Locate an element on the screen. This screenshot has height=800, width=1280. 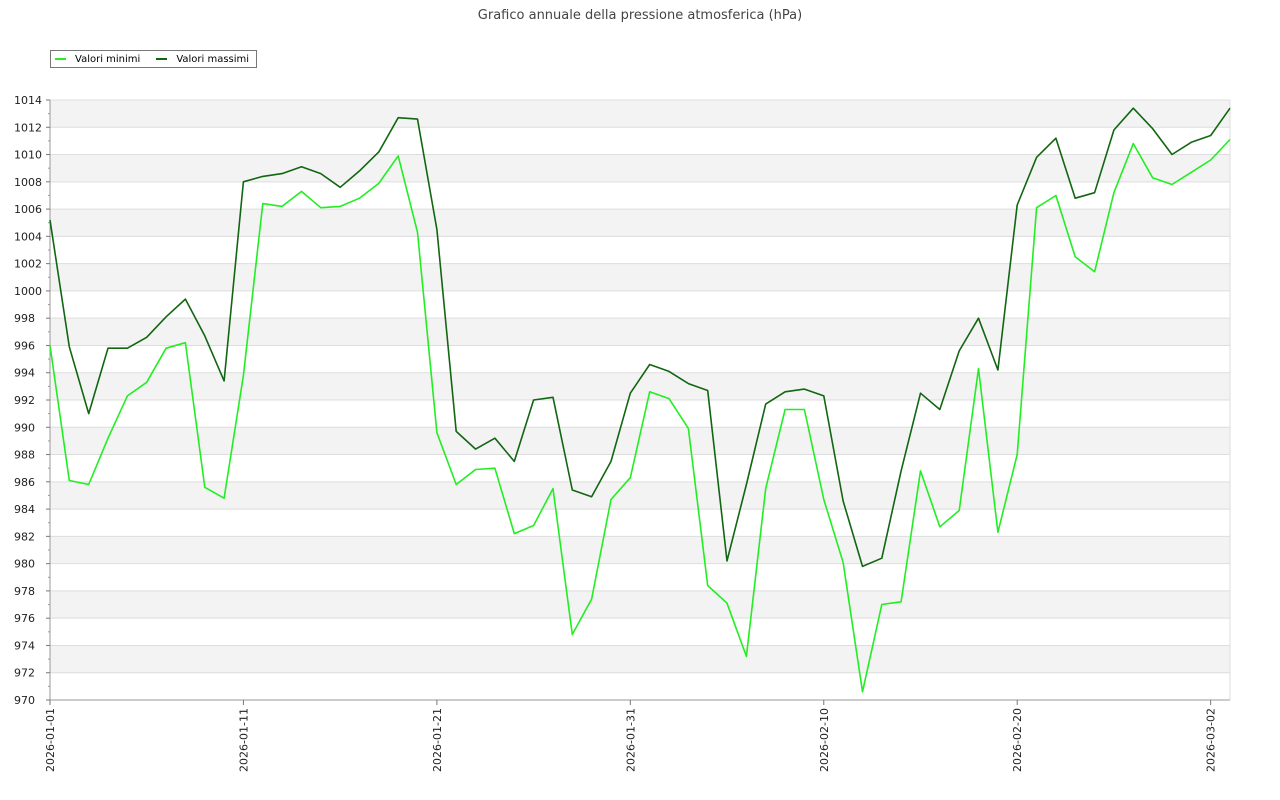
y-tick-label: 976 is located at coordinates (24, 618).